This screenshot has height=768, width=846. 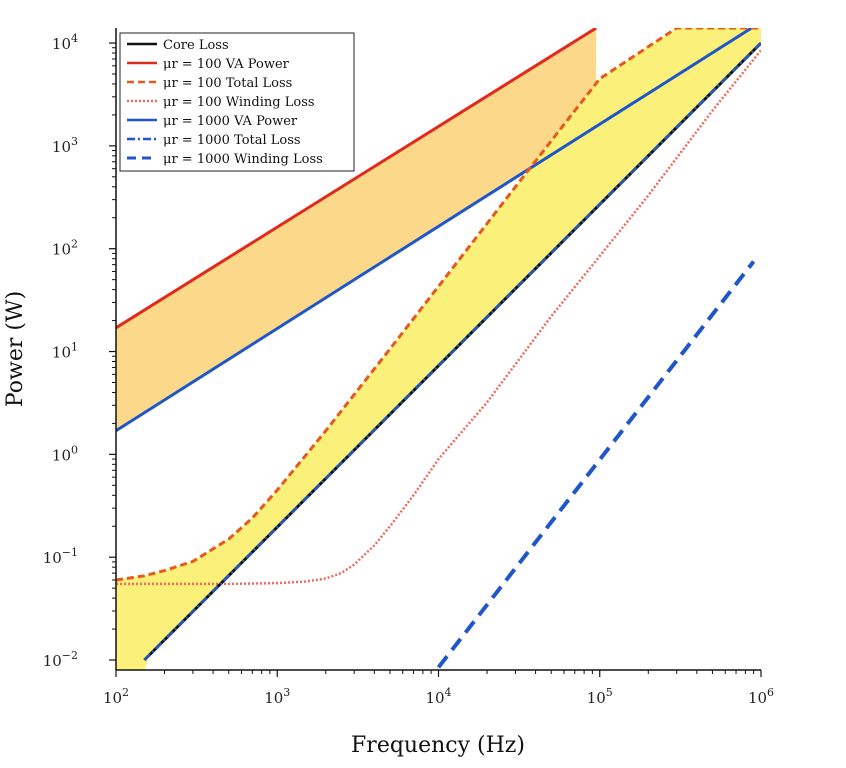 I want to click on x-tick-label: 10², so click(x=116, y=696).